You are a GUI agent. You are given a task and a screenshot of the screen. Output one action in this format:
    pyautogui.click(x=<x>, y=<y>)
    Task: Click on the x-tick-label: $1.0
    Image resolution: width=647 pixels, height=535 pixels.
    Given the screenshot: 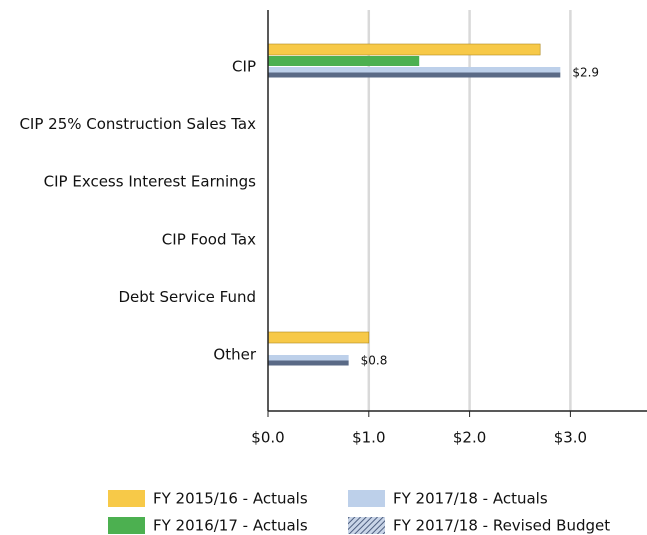 What is the action you would take?
    pyautogui.click(x=368, y=438)
    